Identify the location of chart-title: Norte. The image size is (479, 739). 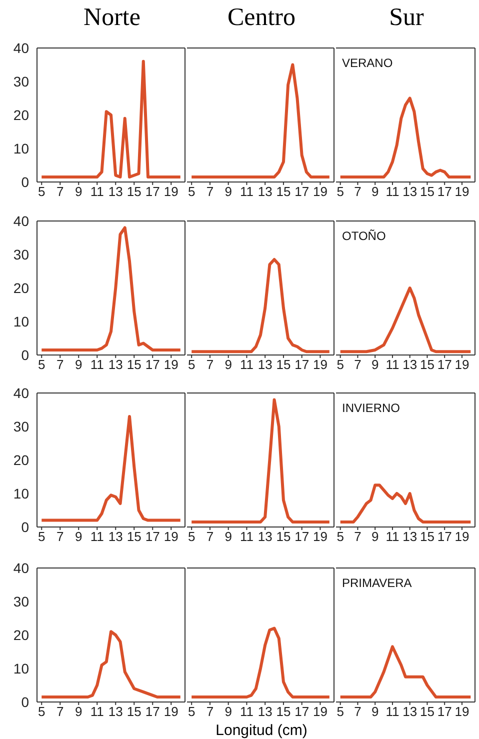
(112, 18).